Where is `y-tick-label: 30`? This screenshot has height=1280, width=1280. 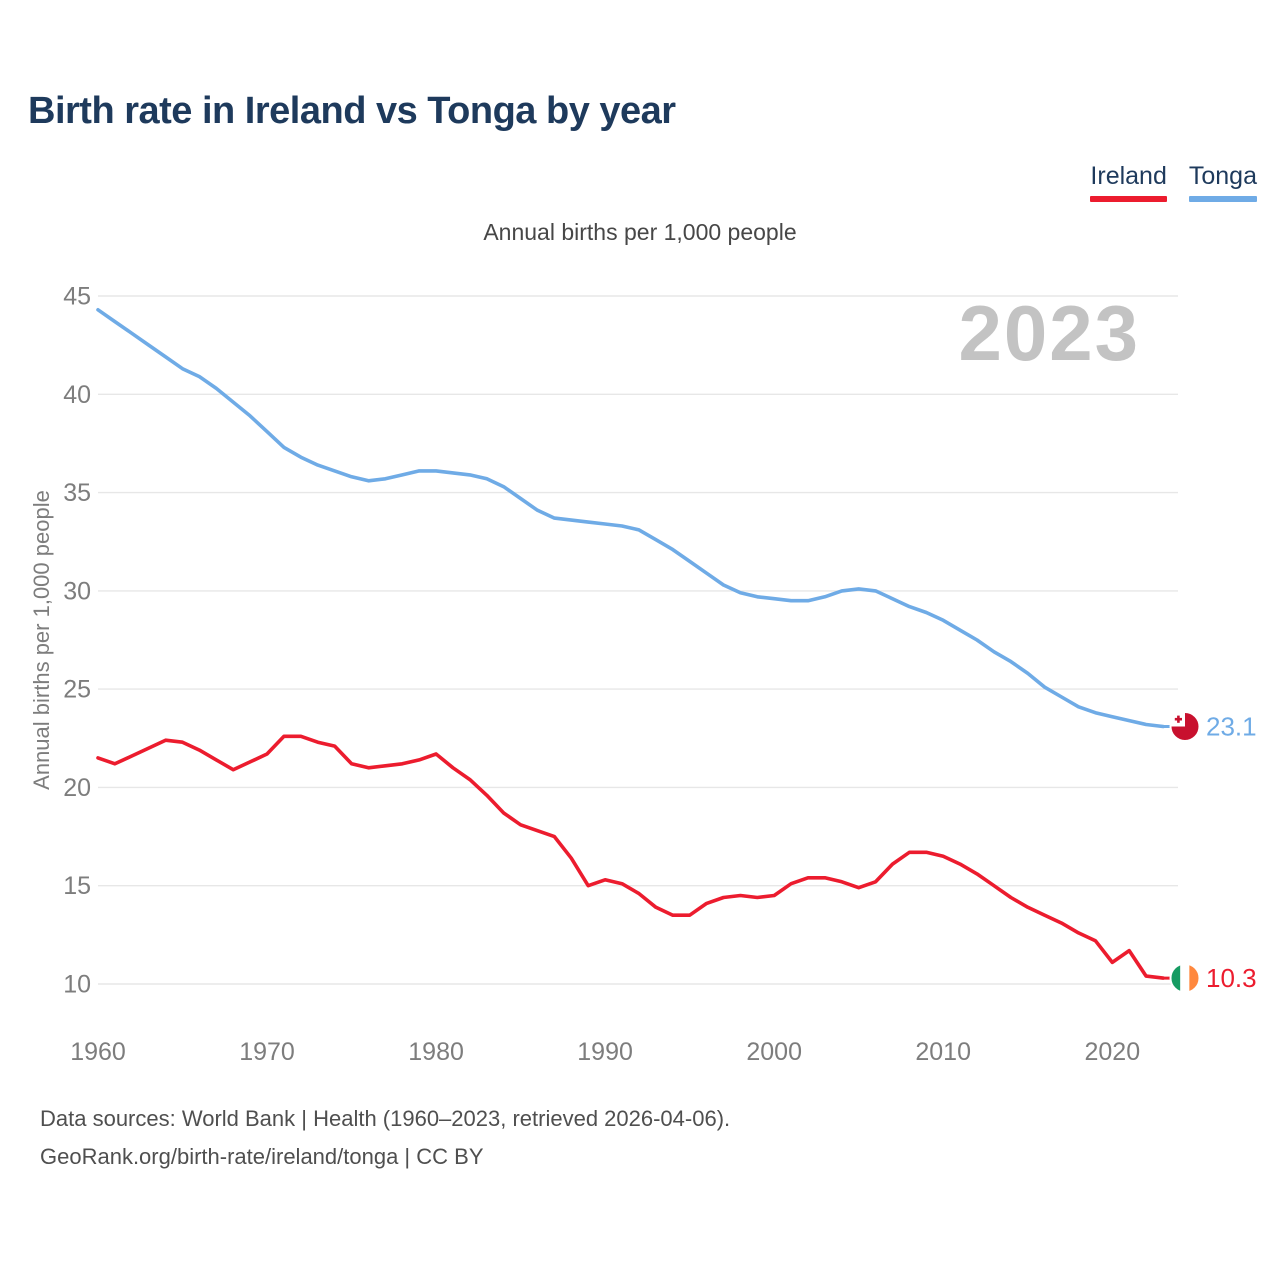 y-tick-label: 30 is located at coordinates (77, 591).